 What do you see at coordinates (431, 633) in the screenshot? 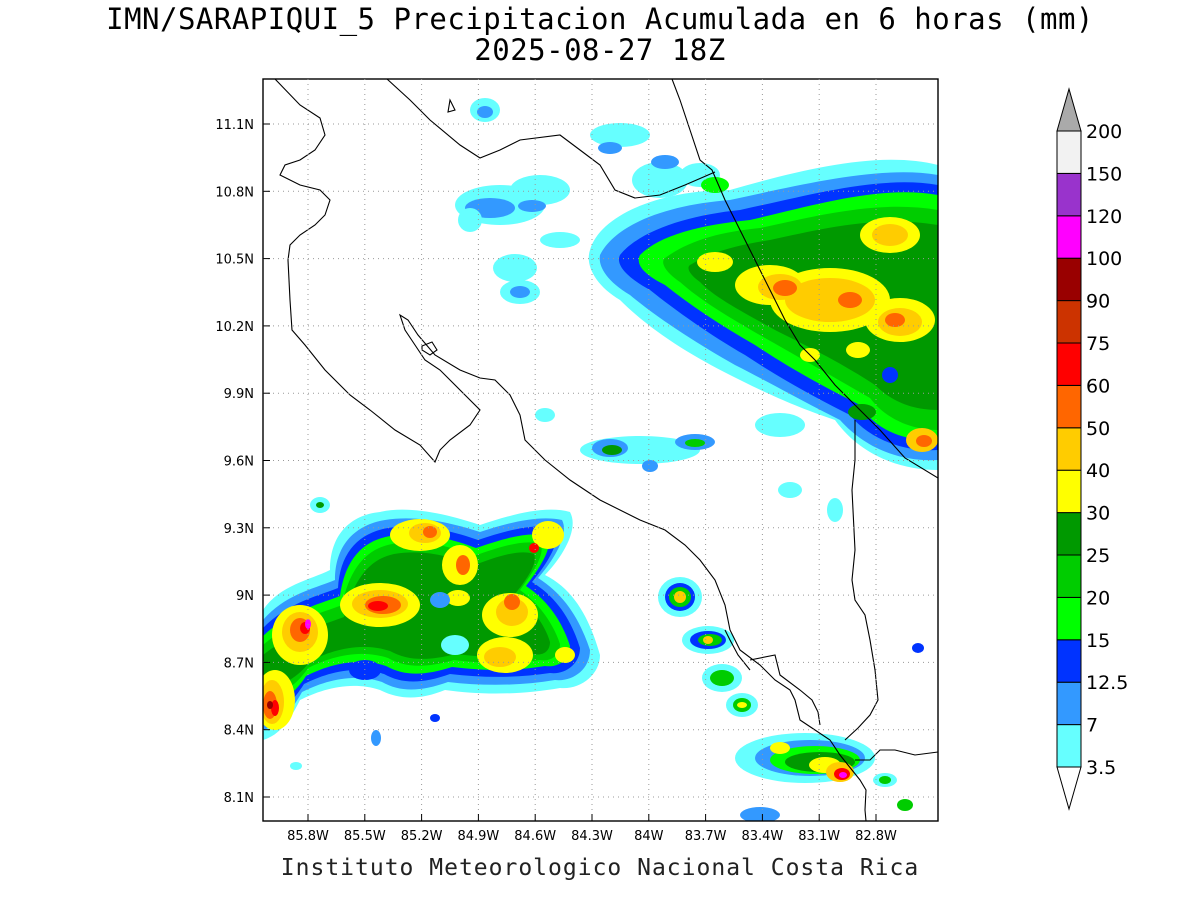
I see `rain-cluster-southwest` at bounding box center [431, 633].